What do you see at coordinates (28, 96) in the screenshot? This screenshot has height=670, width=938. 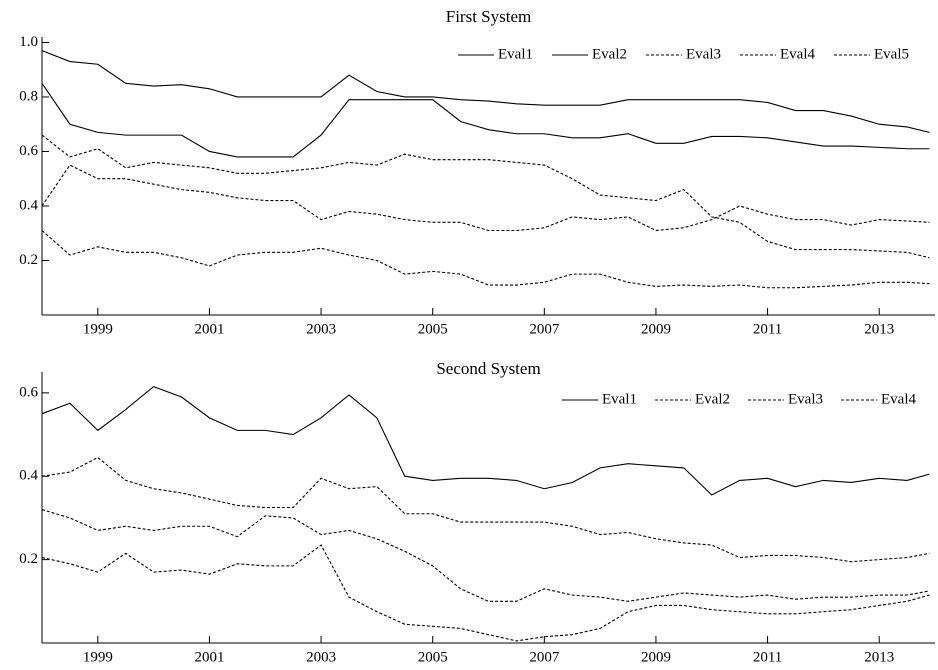 I see `y-tick-label: 0.8` at bounding box center [28, 96].